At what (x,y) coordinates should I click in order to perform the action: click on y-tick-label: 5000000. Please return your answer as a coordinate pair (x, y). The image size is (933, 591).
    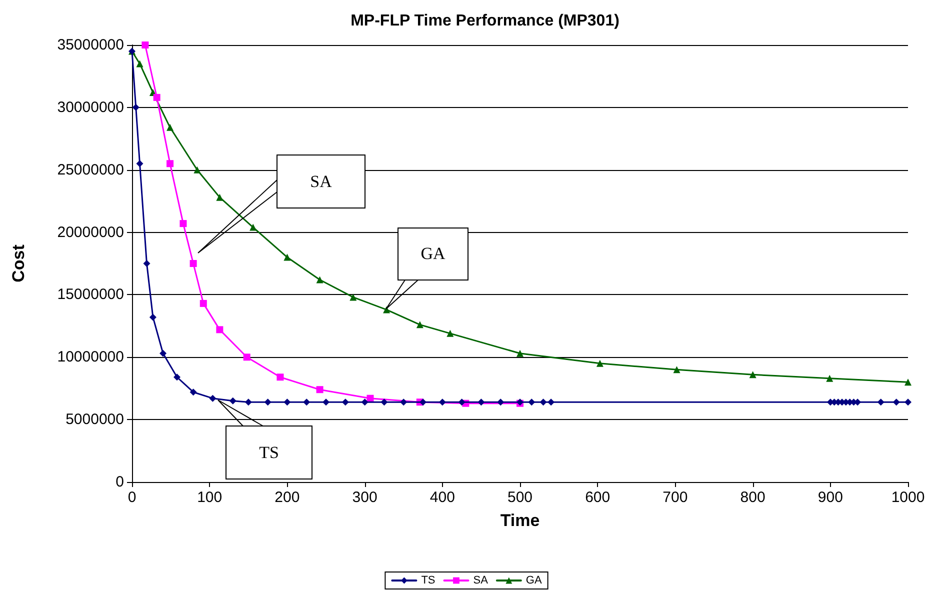
    Looking at the image, I should click on (95, 419).